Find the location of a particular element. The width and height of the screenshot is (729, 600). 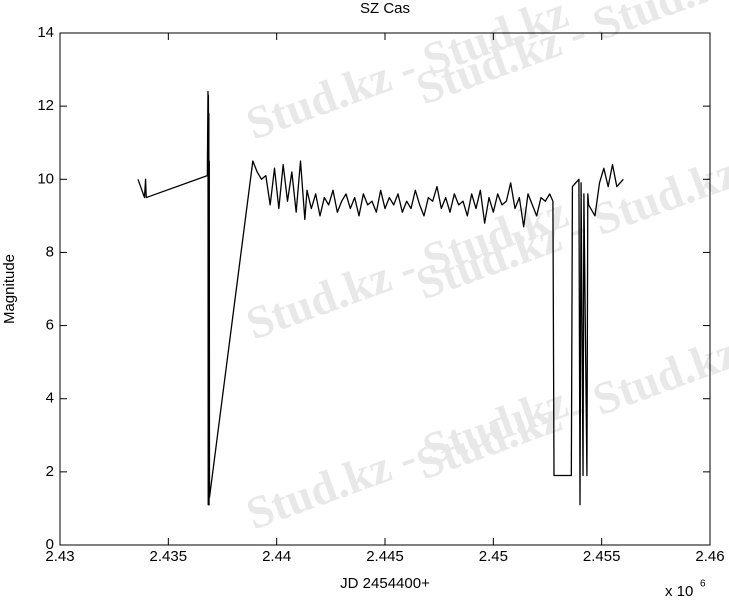

x-tick-label: 2.45 is located at coordinates (493, 556).